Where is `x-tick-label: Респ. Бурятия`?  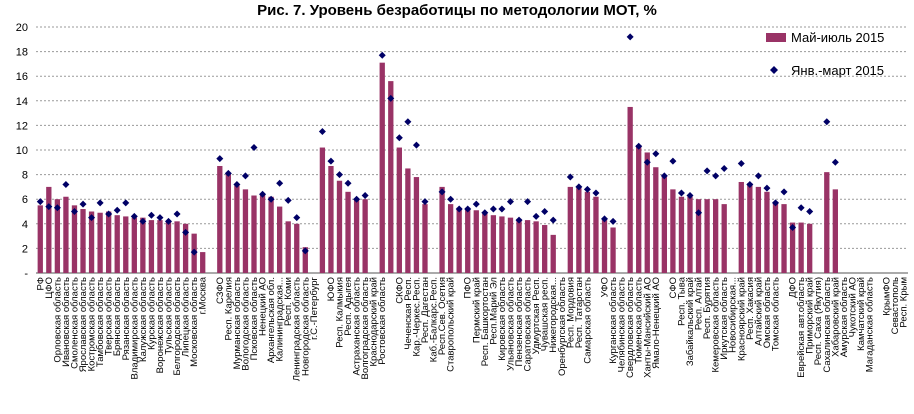 x-tick-label: Респ. Бурятия is located at coordinates (707, 308).